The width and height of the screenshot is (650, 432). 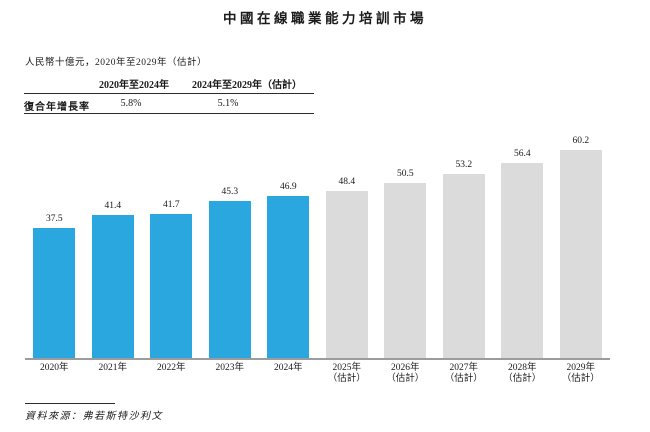 I want to click on x-axis-tick-label: 2021年, so click(x=112, y=368).